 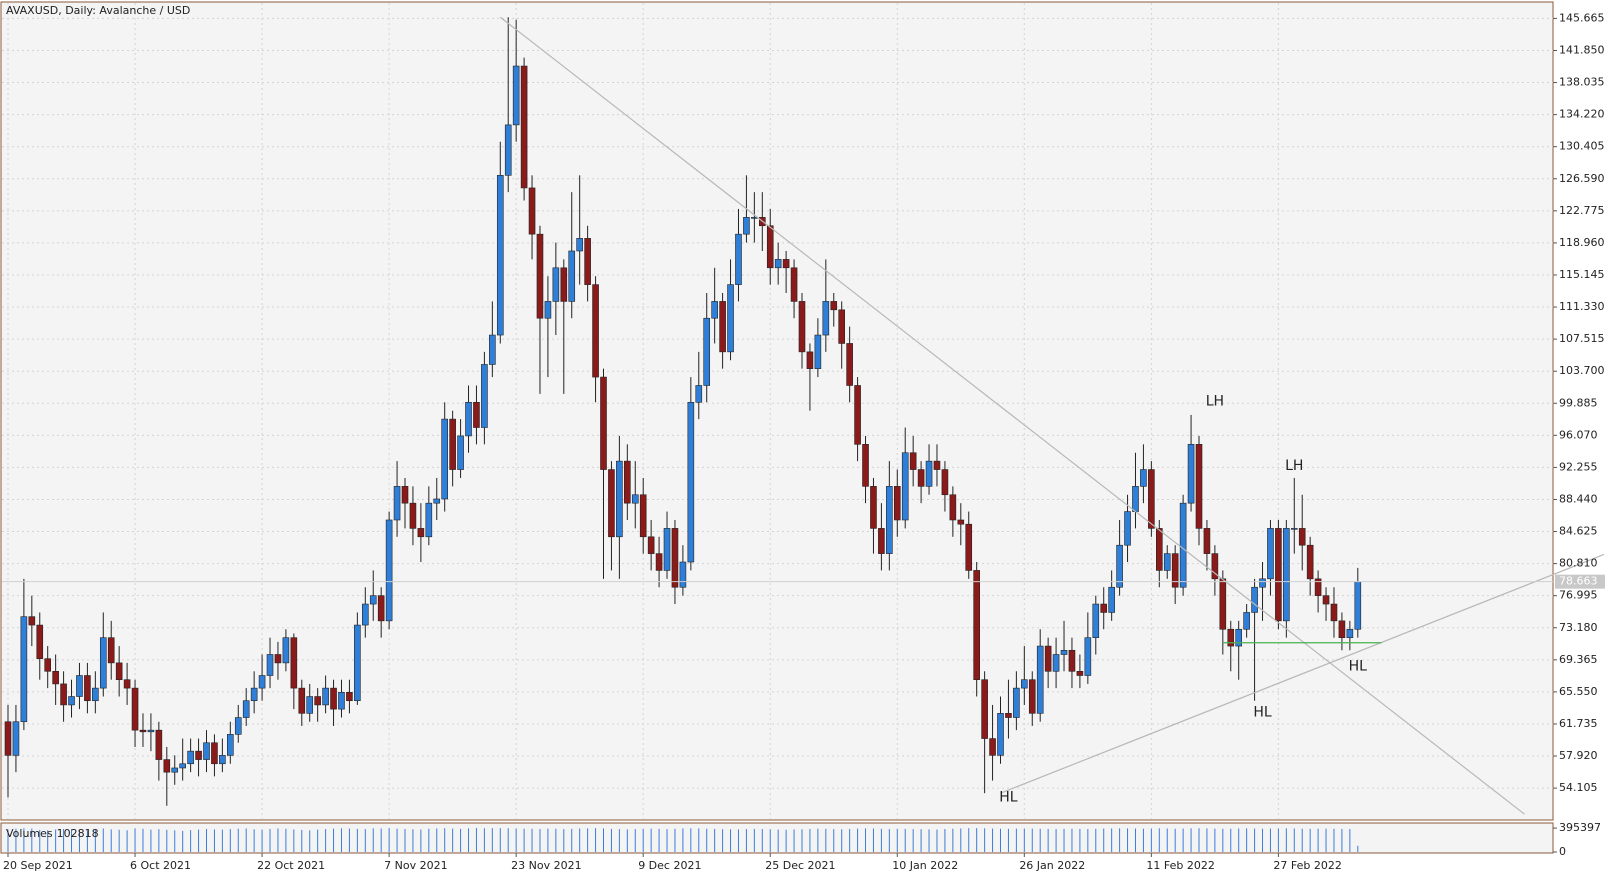 I want to click on volume-panel, so click(x=777, y=838).